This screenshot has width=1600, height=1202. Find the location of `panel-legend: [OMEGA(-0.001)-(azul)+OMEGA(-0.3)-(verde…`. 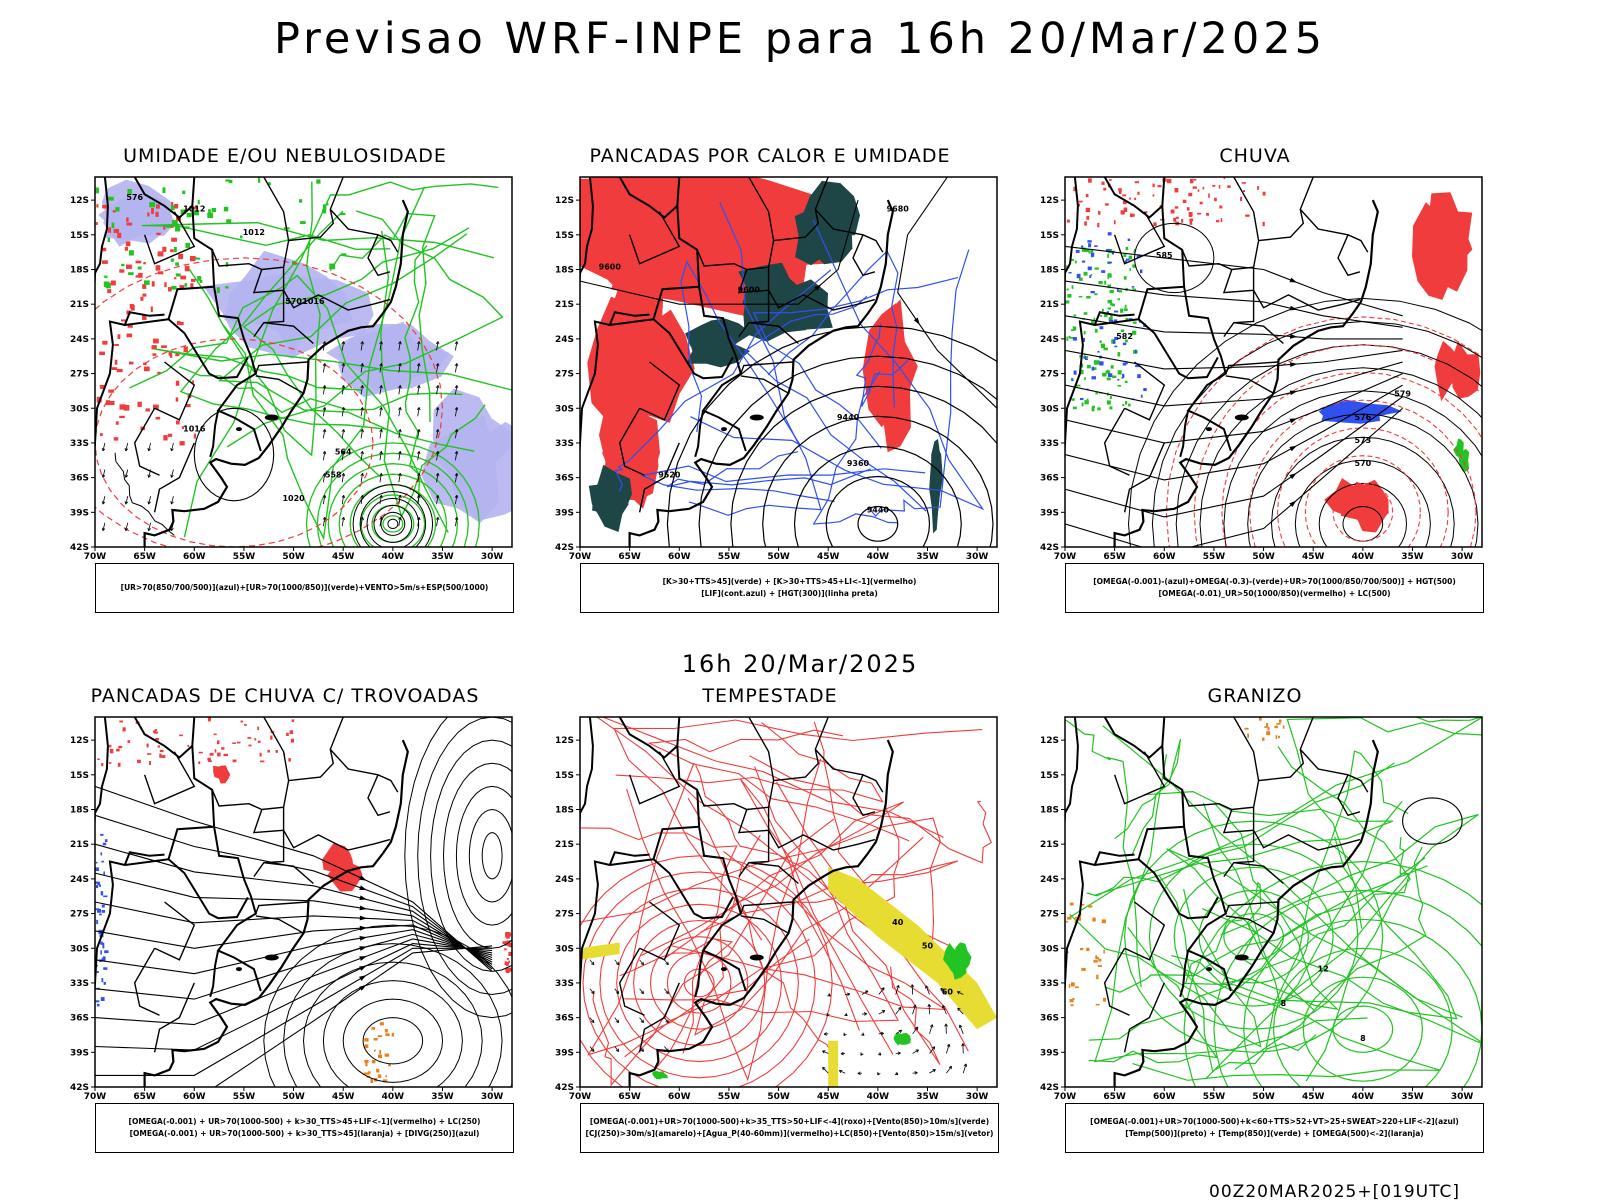

panel-legend: [OMEGA(-0.001)-(azul)+OMEGA(-0.3)-(verde… is located at coordinates (1274, 588).